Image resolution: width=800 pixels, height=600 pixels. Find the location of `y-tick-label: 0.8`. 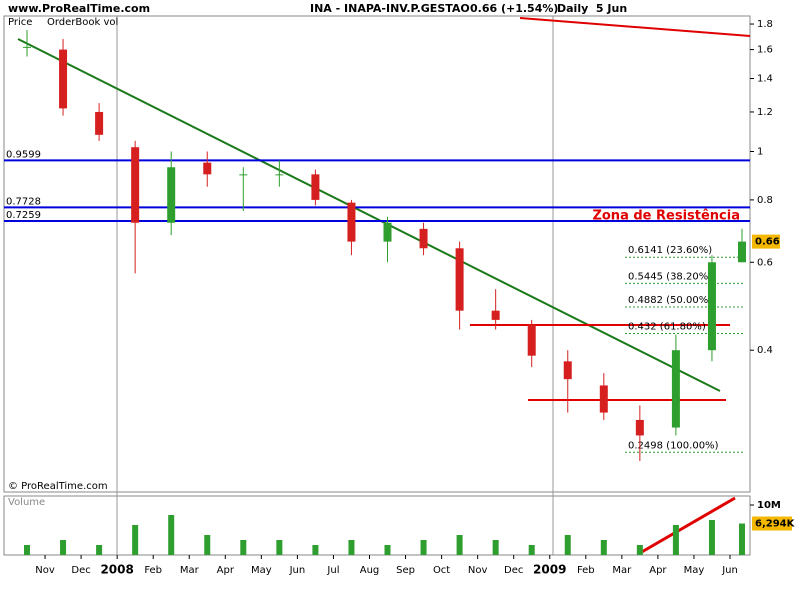

y-tick-label: 0.8 is located at coordinates (765, 200).